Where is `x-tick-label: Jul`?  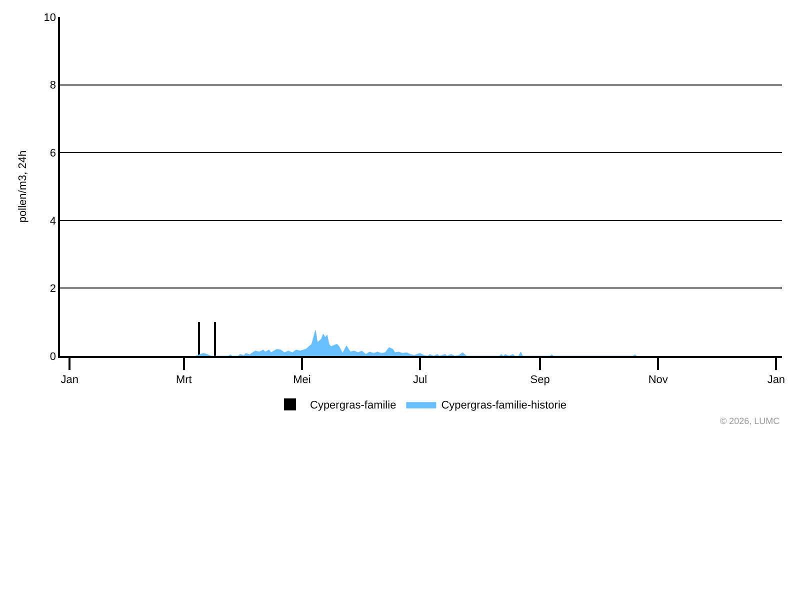
x-tick-label: Jul is located at coordinates (420, 380).